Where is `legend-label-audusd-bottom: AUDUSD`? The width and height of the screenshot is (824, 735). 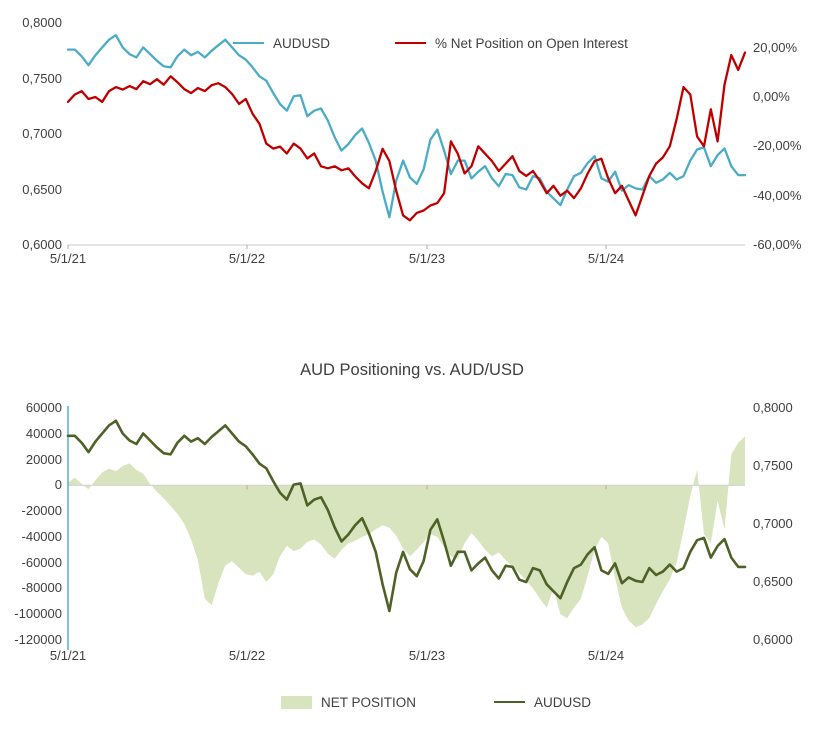 legend-label-audusd-bottom: AUDUSD is located at coordinates (563, 702).